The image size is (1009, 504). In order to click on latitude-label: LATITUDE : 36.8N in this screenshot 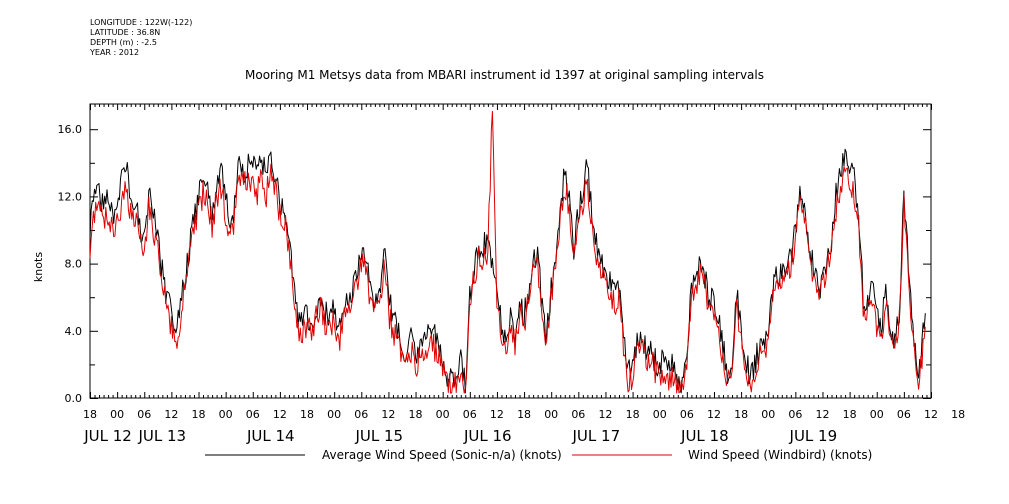, I will do `click(125, 32)`.